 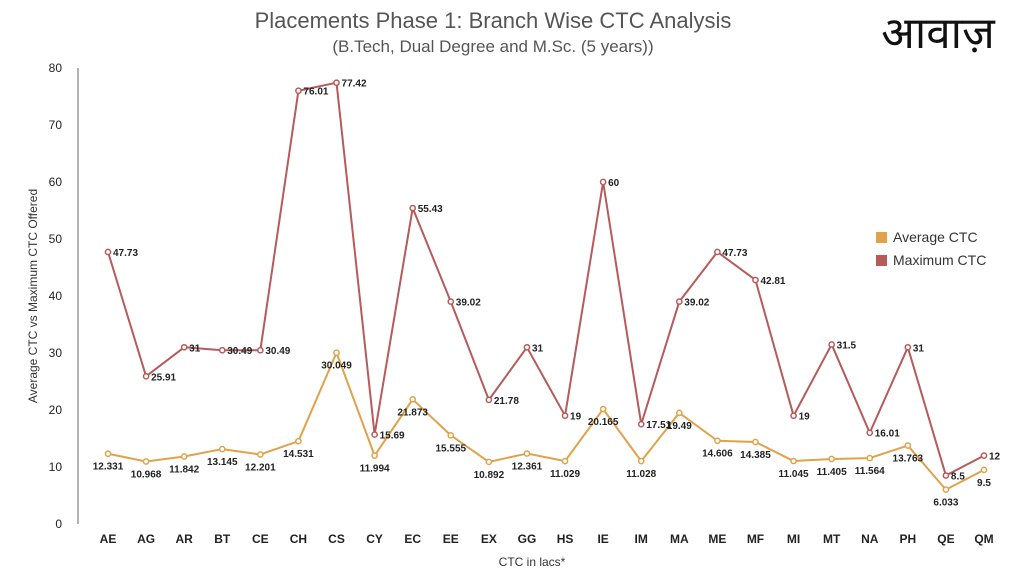 I want to click on x-tick-label: IE, so click(x=602, y=539).